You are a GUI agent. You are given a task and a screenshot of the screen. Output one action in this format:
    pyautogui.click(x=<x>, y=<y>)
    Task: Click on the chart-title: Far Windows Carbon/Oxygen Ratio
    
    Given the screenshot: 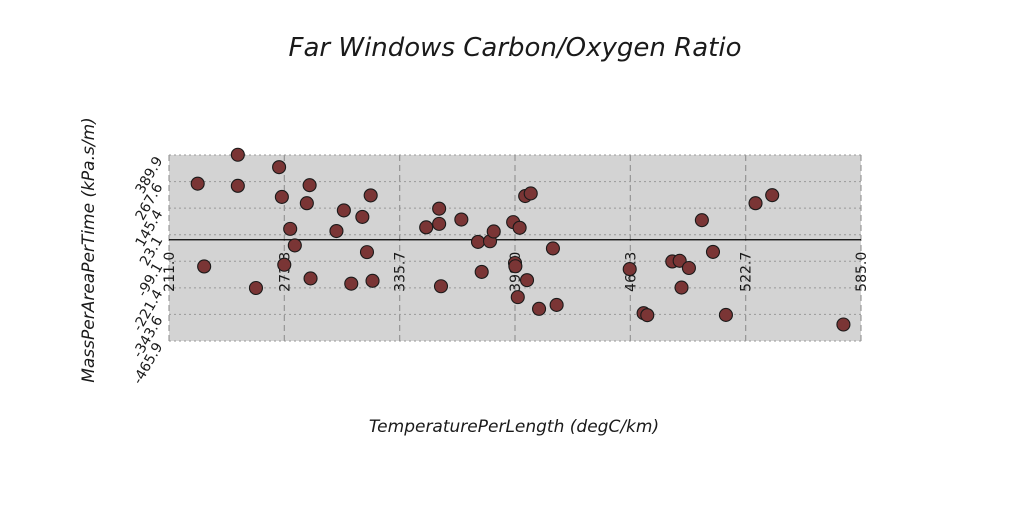 What is the action you would take?
    pyautogui.click(x=515, y=48)
    